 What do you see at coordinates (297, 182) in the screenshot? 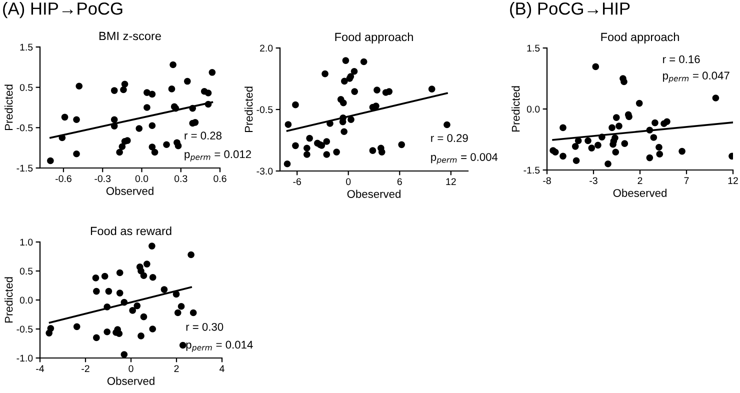
I see `x-tick-label: -6` at bounding box center [297, 182].